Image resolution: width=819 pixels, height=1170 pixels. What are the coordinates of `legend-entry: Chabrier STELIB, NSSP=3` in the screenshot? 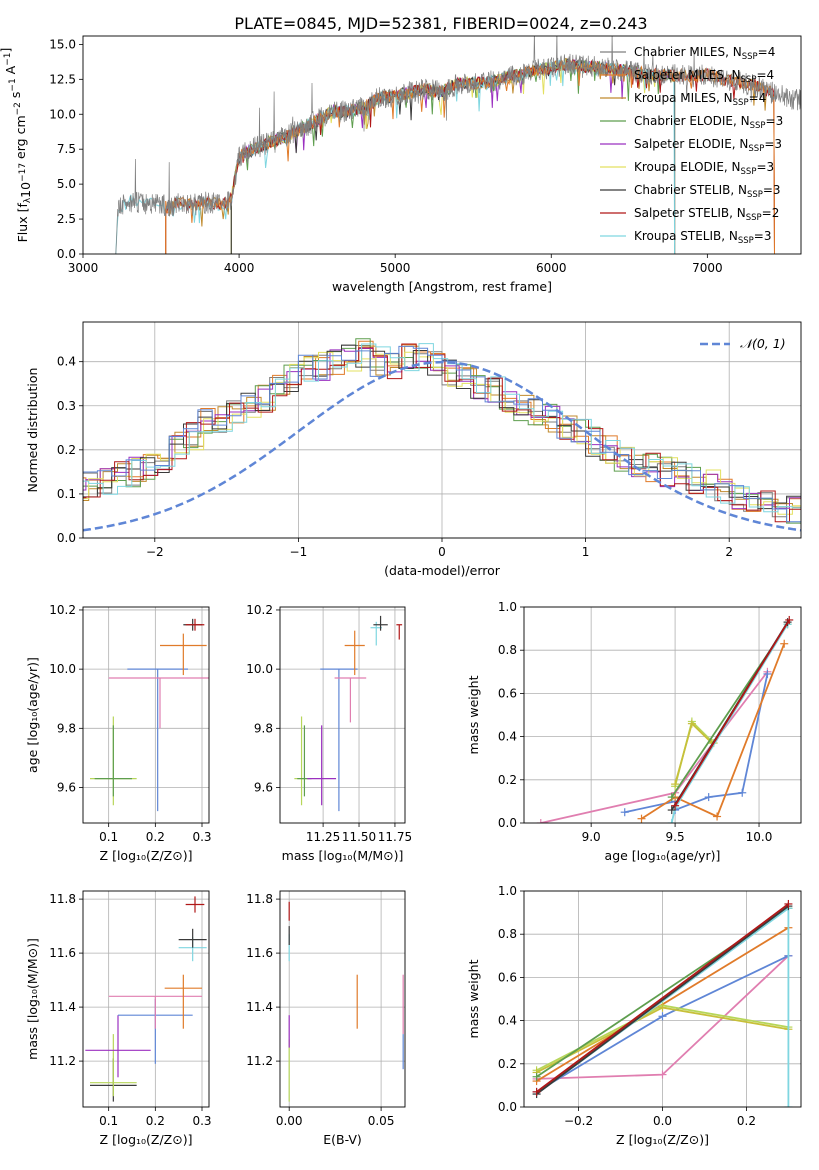 It's located at (707, 191).